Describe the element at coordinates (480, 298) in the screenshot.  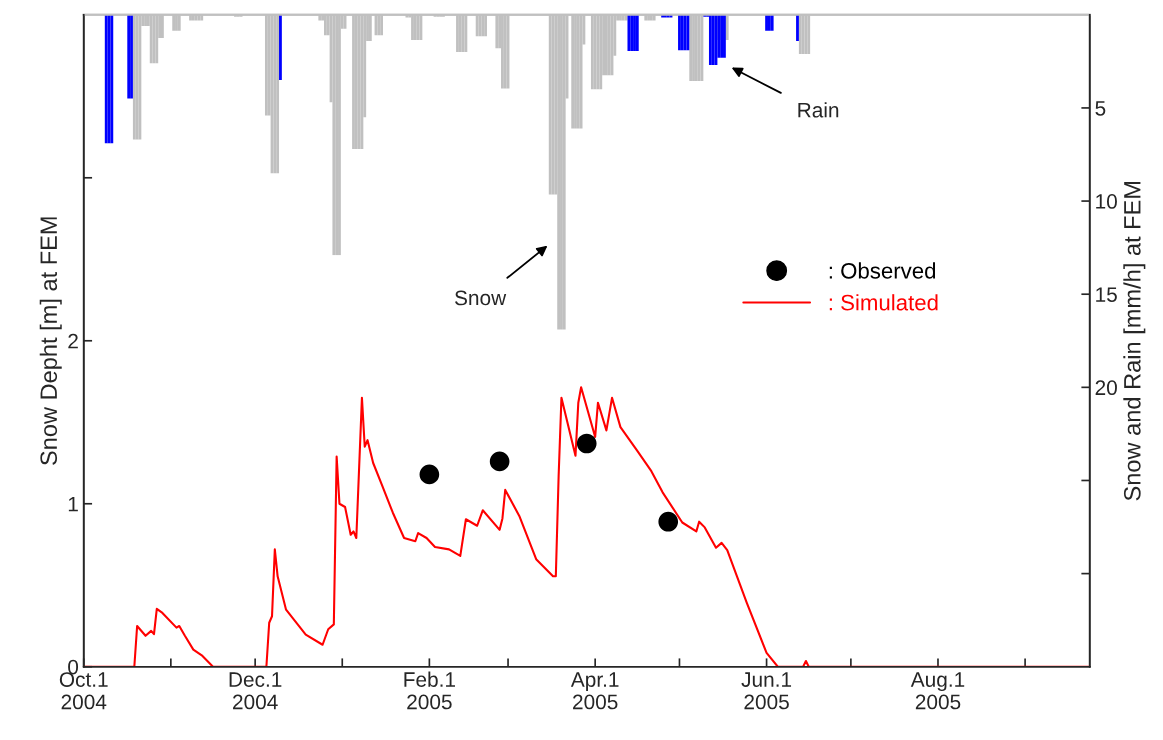
I see `annotation: Snow` at that location.